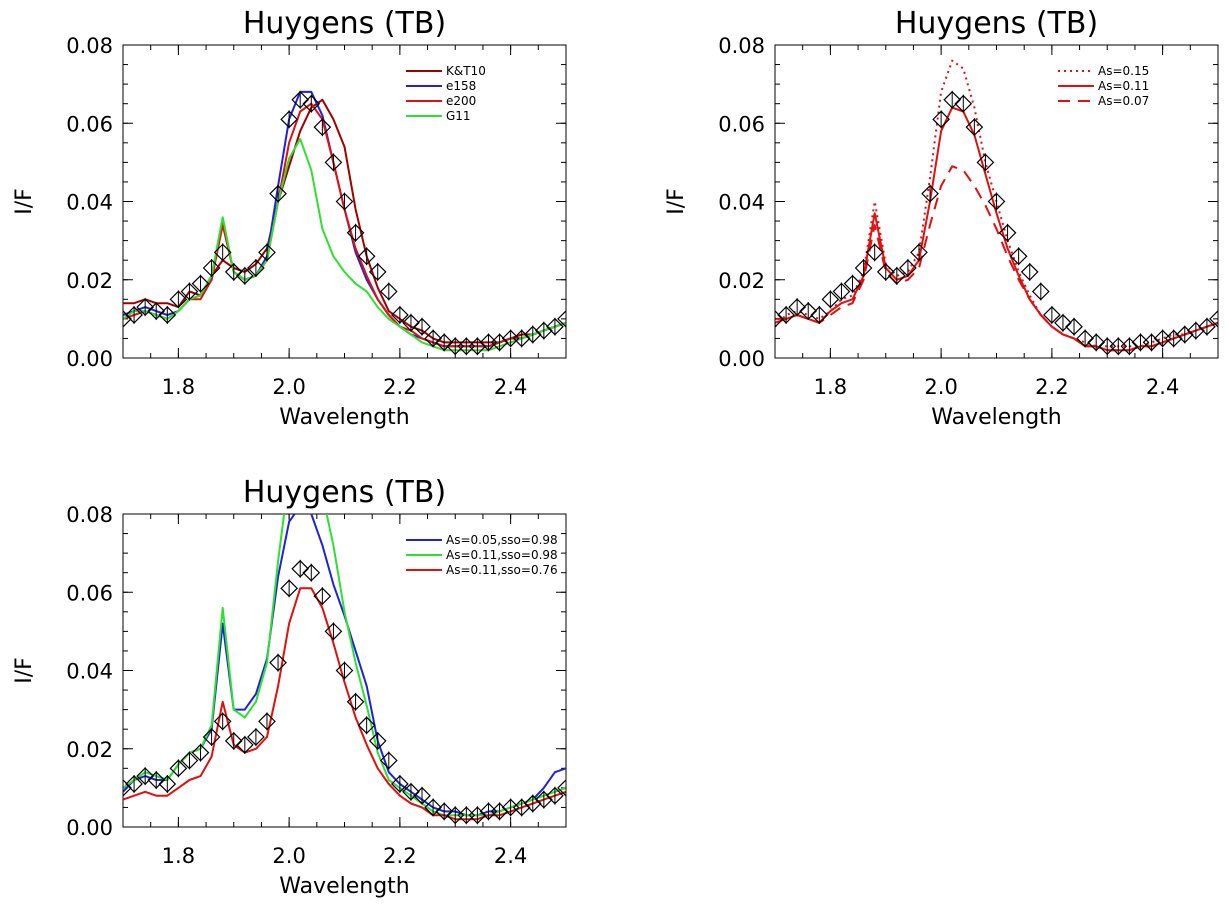  What do you see at coordinates (741, 46) in the screenshot?
I see `y-tick-label: 0.08` at bounding box center [741, 46].